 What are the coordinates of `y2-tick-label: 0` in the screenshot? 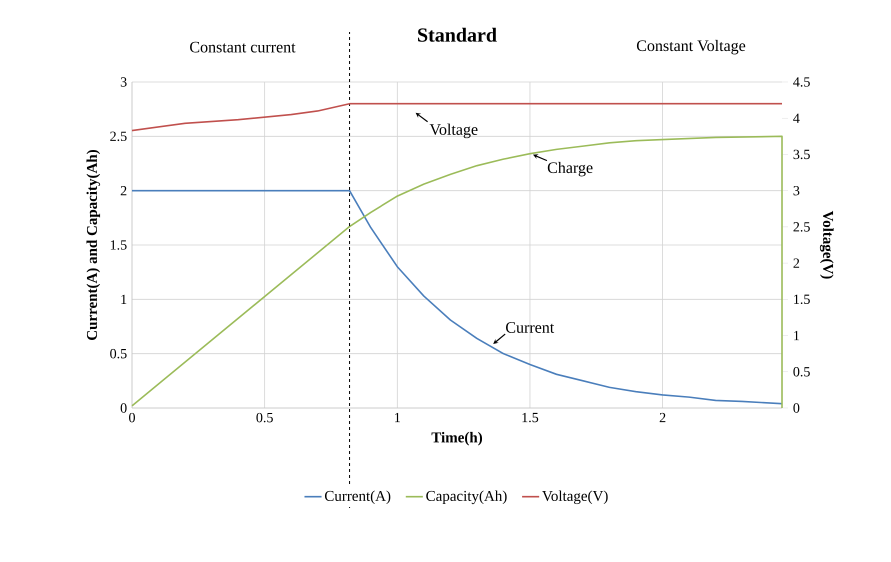 It's located at (796, 408).